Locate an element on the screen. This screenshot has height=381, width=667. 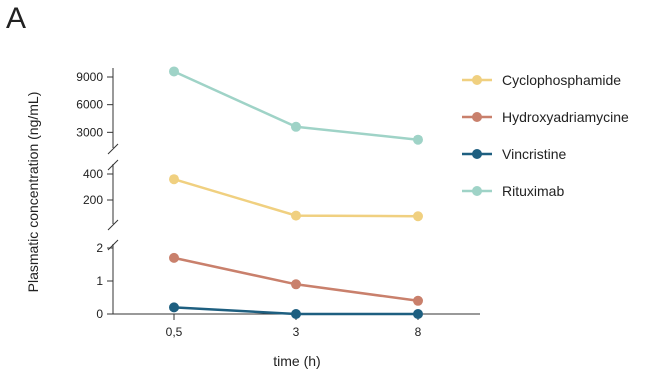
x-tick-label: 0,5 is located at coordinates (174, 332).